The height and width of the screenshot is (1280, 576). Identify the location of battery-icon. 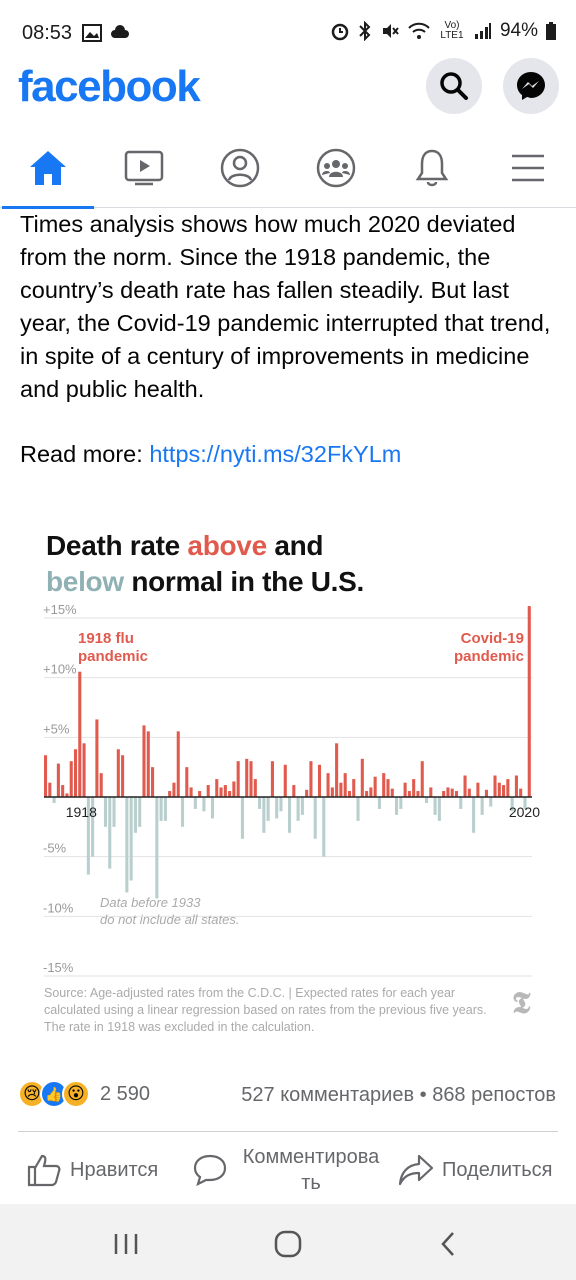
(551, 31).